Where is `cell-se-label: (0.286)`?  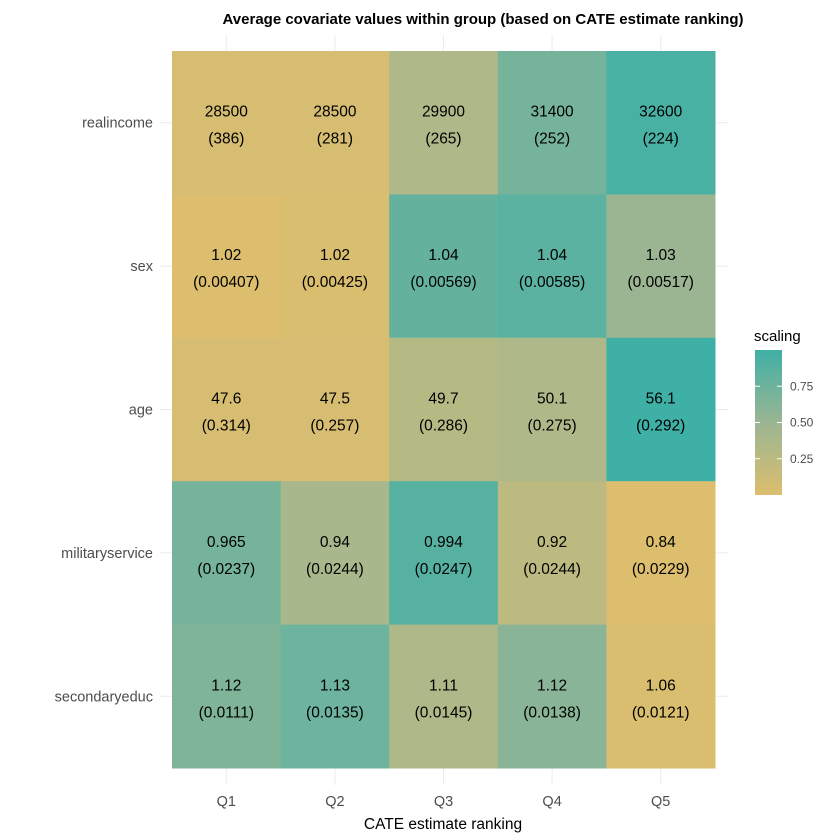
cell-se-label: (0.286) is located at coordinates (443, 426).